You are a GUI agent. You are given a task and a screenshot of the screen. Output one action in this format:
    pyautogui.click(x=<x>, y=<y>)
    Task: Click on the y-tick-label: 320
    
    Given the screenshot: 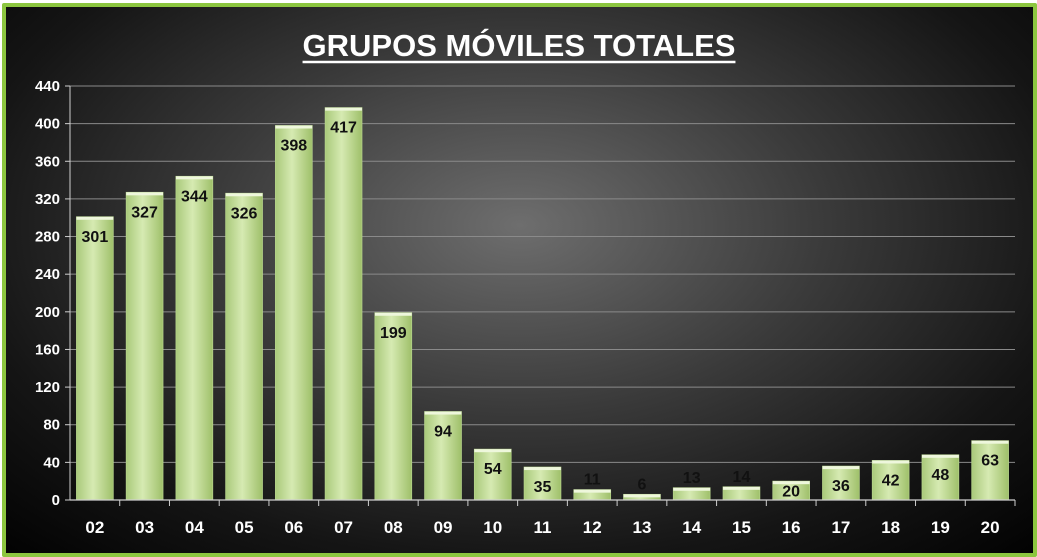 What is the action you would take?
    pyautogui.click(x=47, y=199)
    